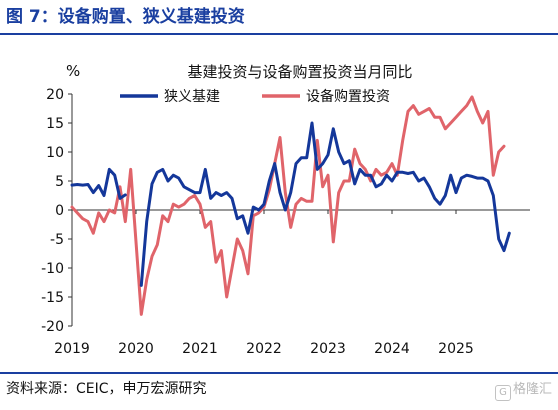 The image size is (558, 410). What do you see at coordinates (52, 298) in the screenshot?
I see `y-tick-label: -15` at bounding box center [52, 298].